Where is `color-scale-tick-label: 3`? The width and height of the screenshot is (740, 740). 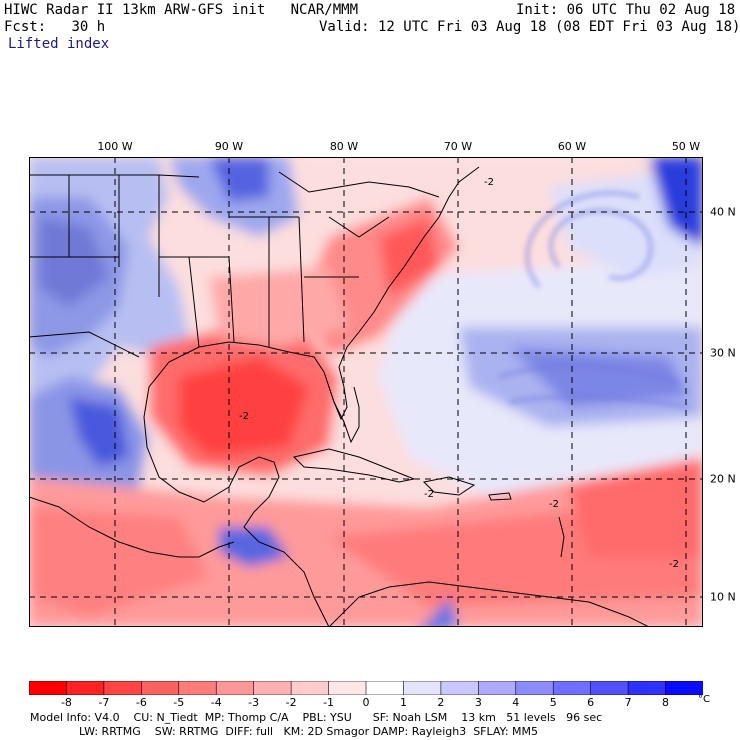 color-scale-tick-label: 3 is located at coordinates (478, 702).